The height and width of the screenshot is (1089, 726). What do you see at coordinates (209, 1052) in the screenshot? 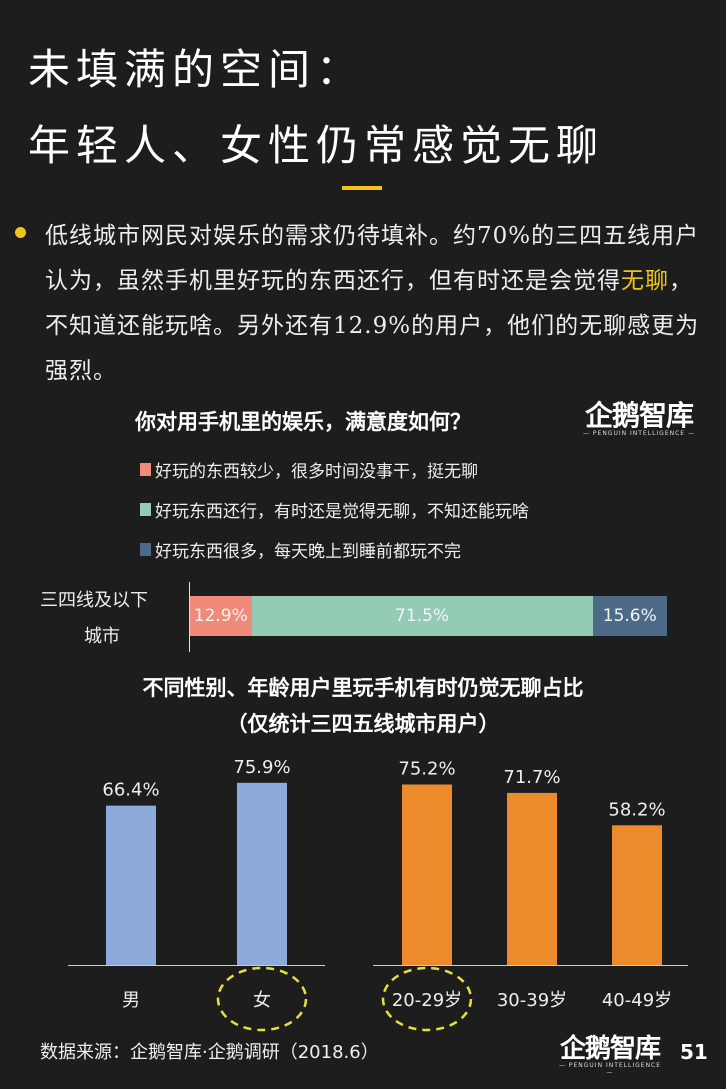
I see `source-note: 数据来源：企鹅智库·企鹅调研（2018.6）` at bounding box center [209, 1052].